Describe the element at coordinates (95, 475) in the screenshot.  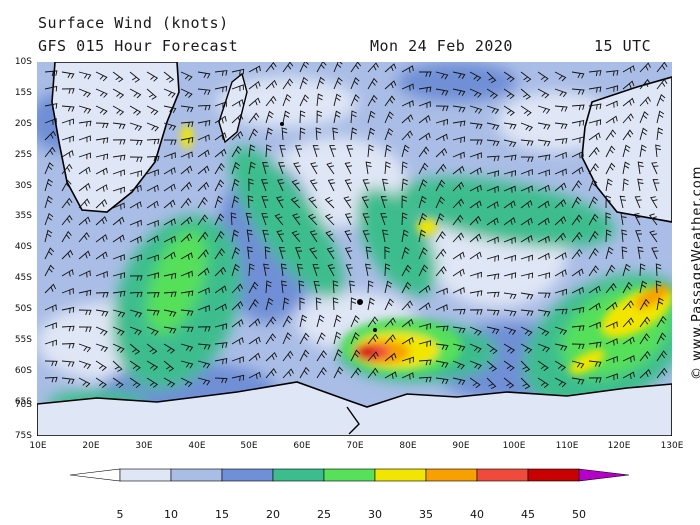
I see `colorbar-min-arrow` at that location.